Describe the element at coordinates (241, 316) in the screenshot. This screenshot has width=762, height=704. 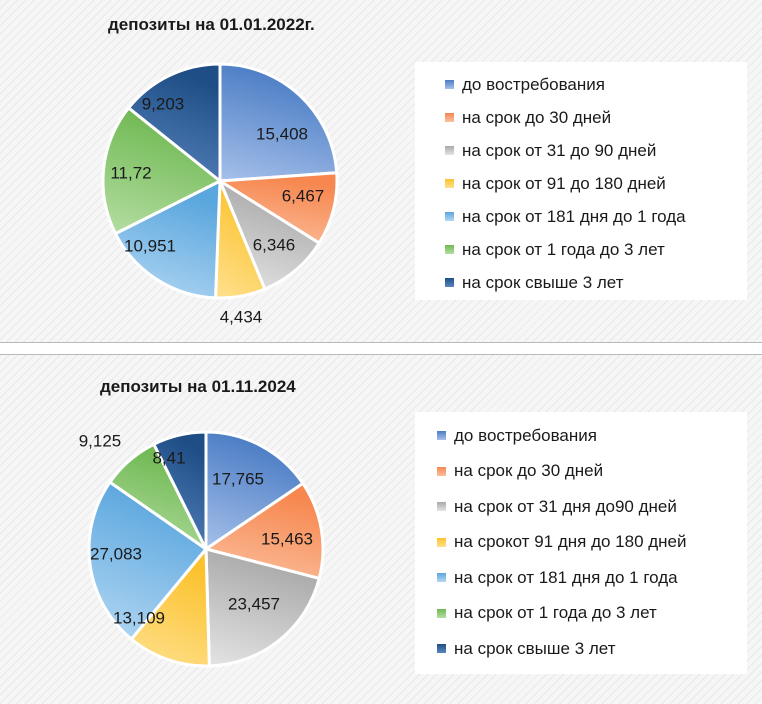
I see `data-label: 4,434` at that location.